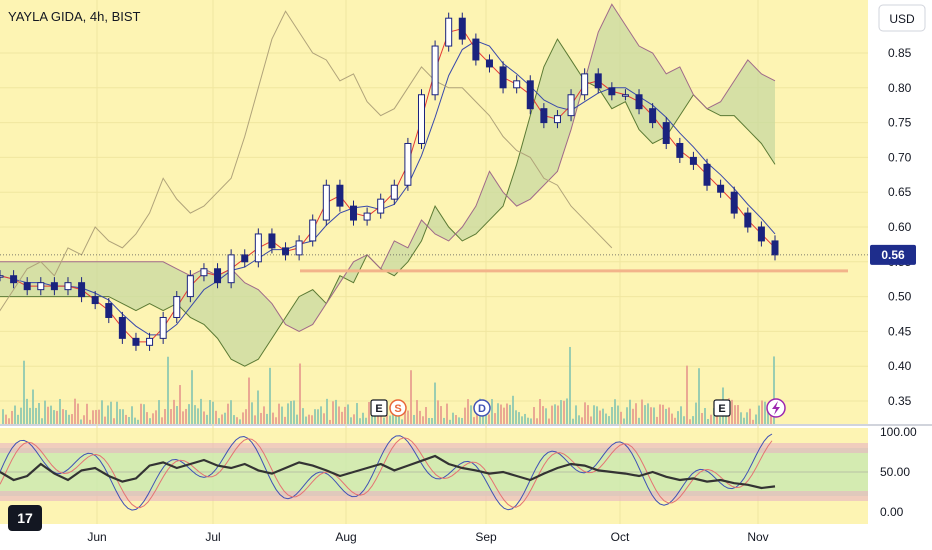 The width and height of the screenshot is (932, 550). I want to click on time-tick-label: Aug, so click(345, 537).